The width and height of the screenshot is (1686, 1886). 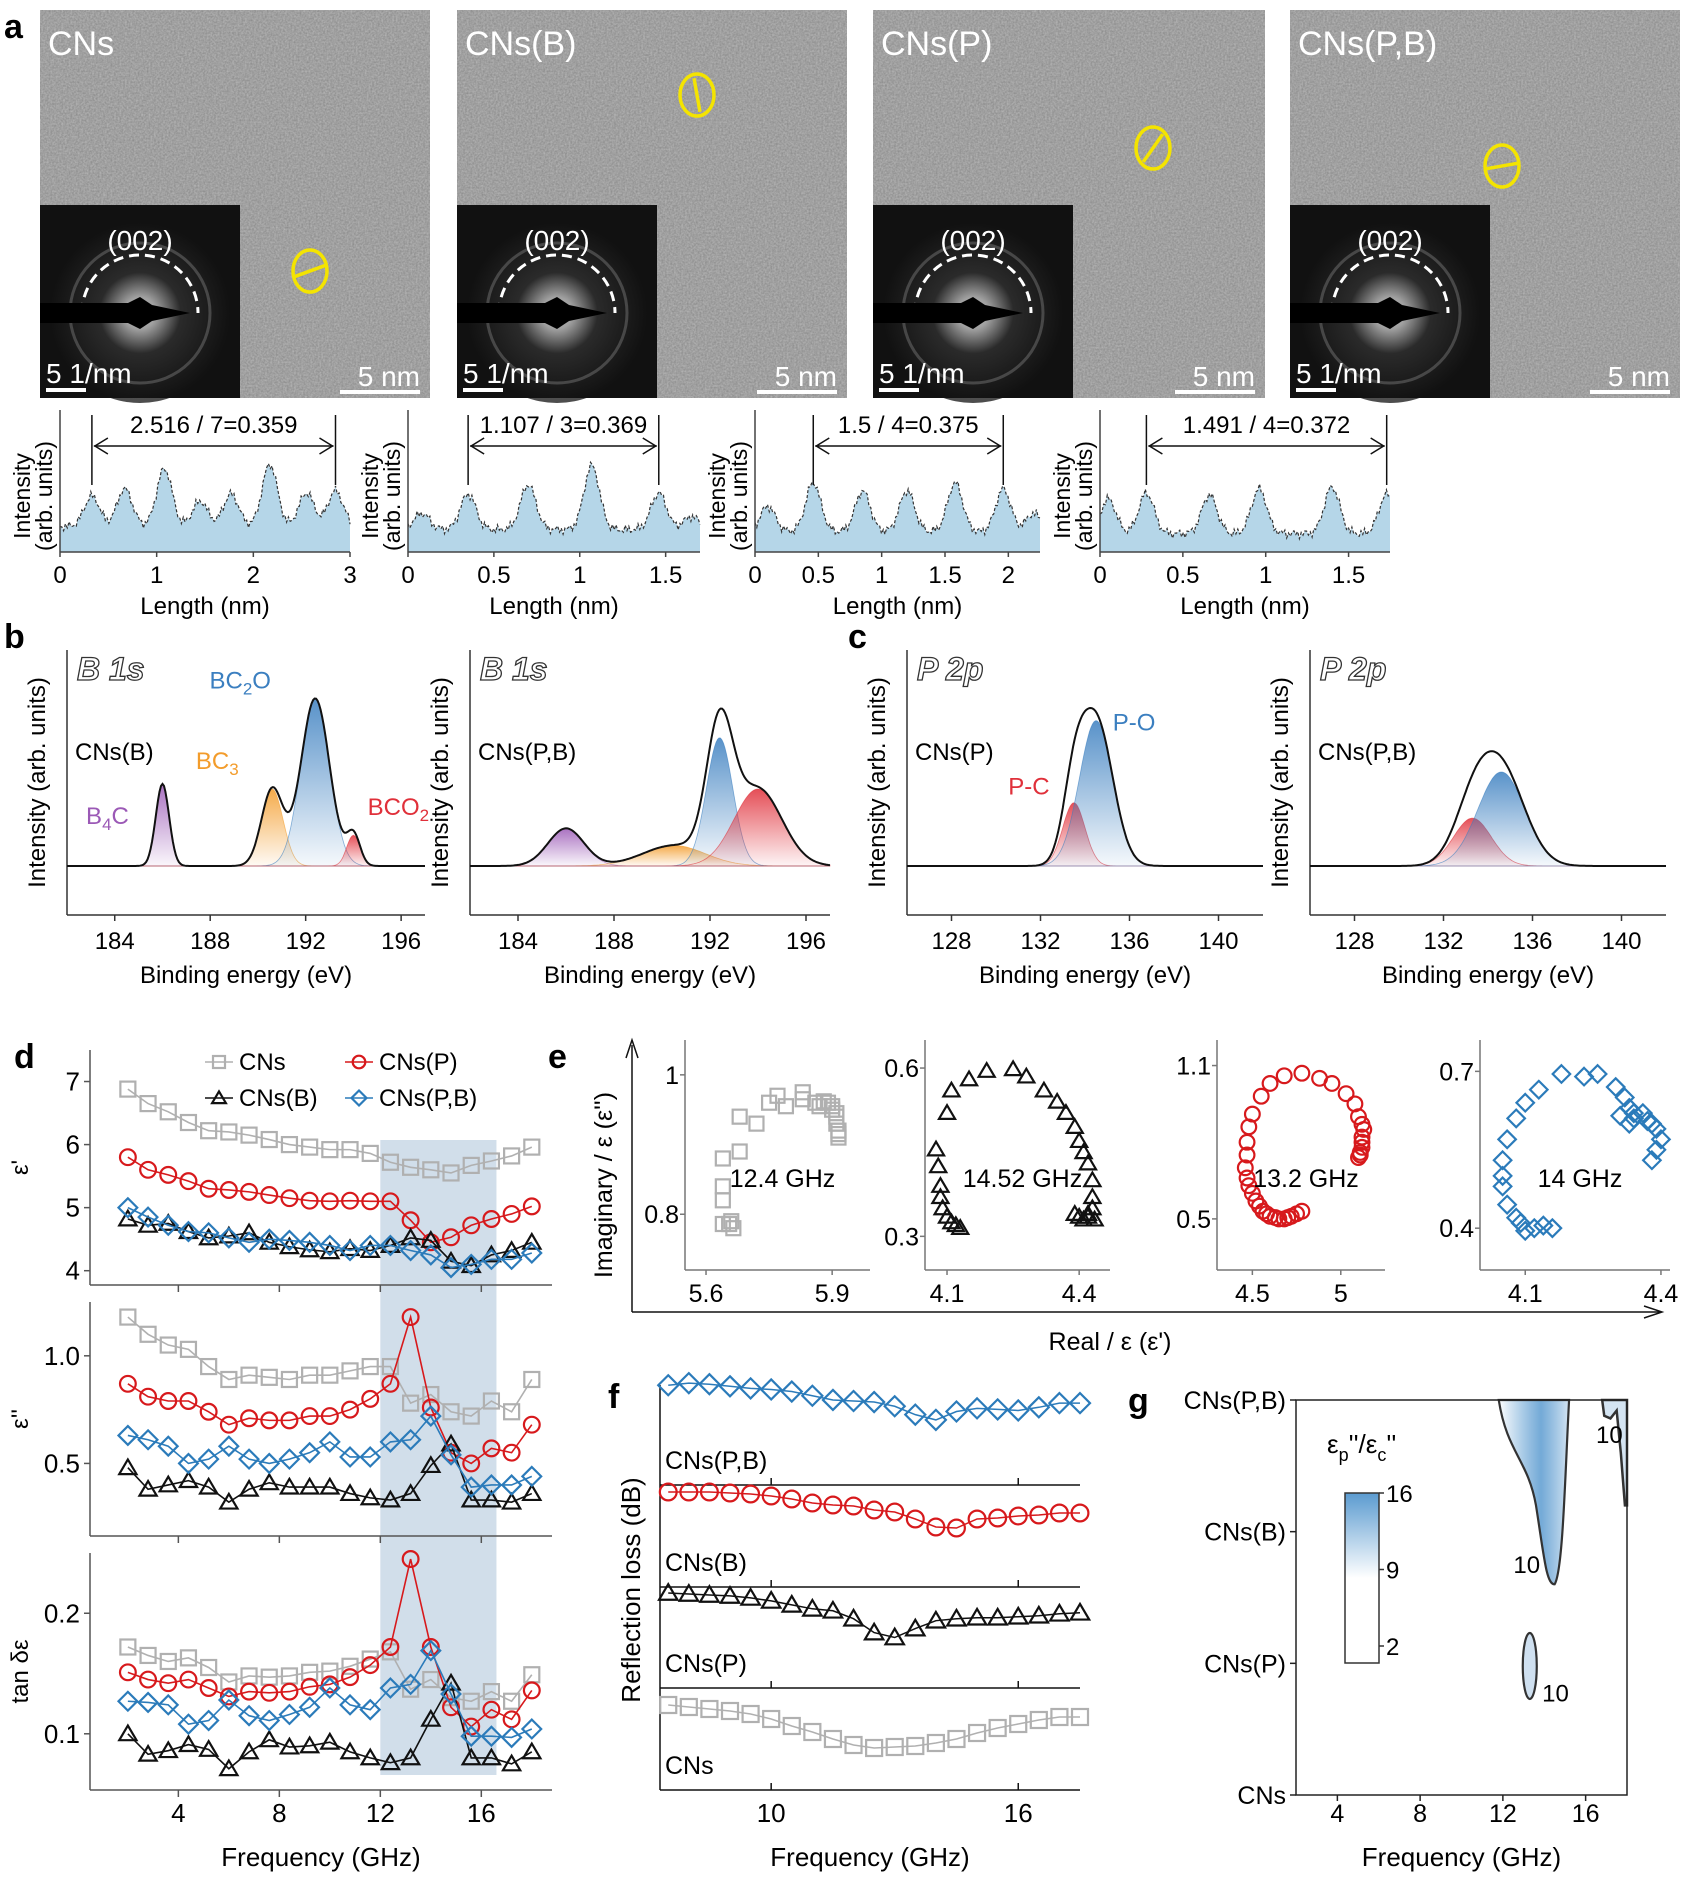 I want to click on profile-area, so click(x=205, y=507).